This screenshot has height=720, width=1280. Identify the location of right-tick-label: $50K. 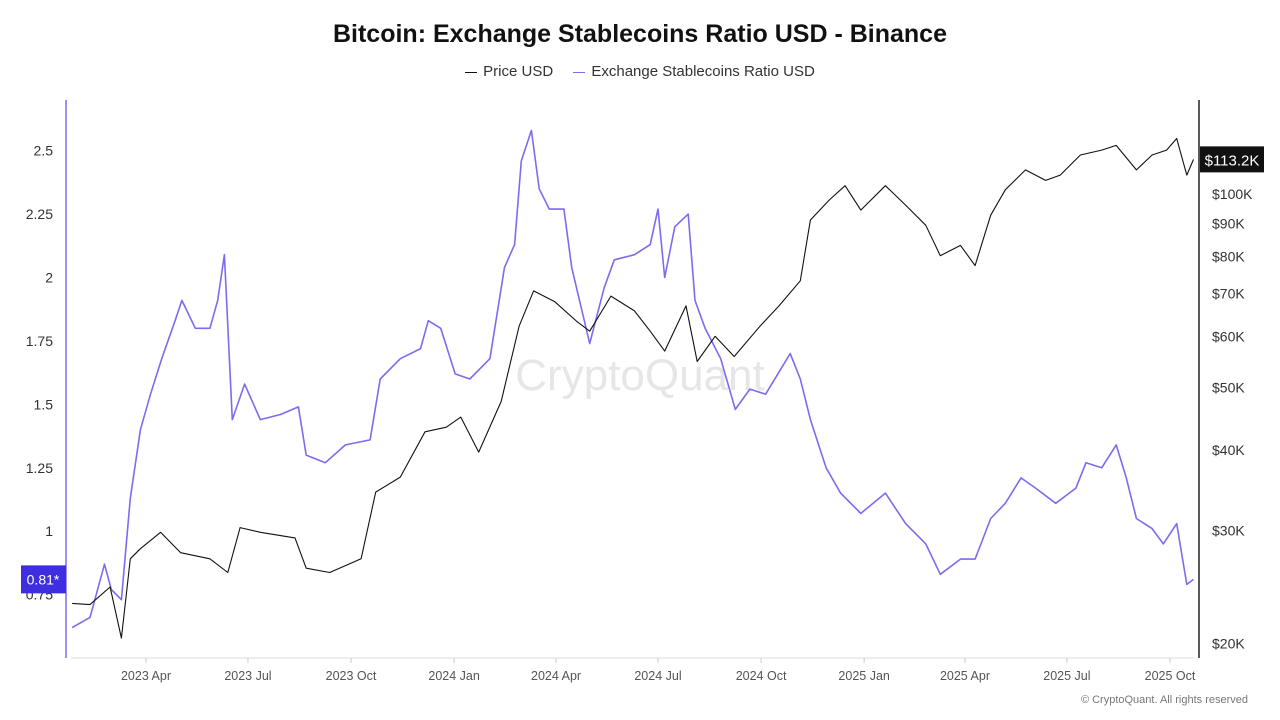
(1228, 388).